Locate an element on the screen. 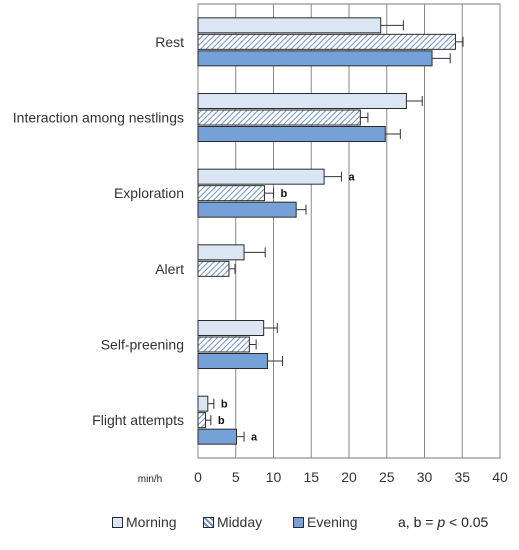 The image size is (519, 550). bar-alert-morning is located at coordinates (221, 252).